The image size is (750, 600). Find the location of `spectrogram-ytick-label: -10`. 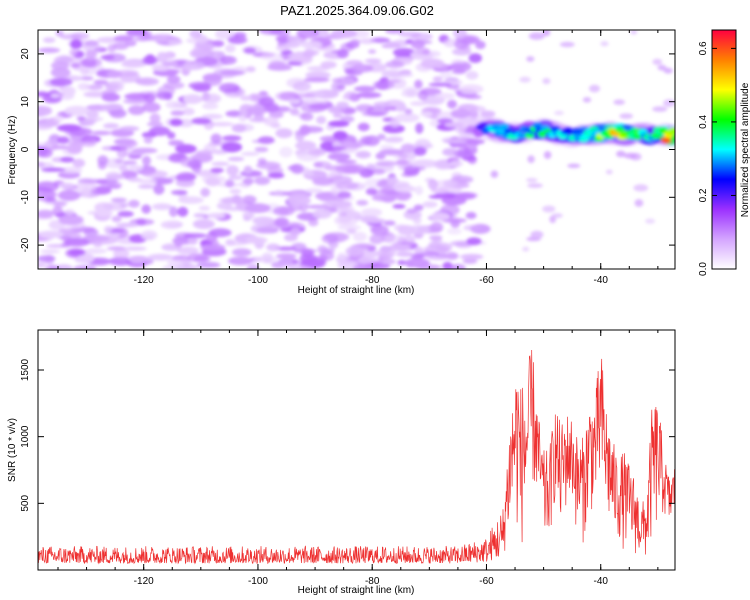

spectrogram-ytick-label: -10 is located at coordinates (25, 197).